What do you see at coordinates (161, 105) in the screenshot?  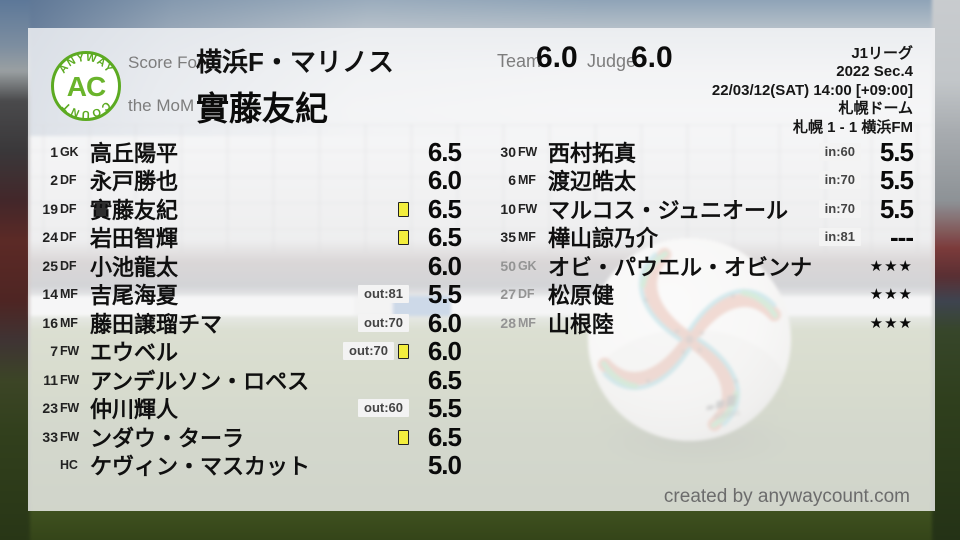 I see `mom-label: the MoM` at bounding box center [161, 105].